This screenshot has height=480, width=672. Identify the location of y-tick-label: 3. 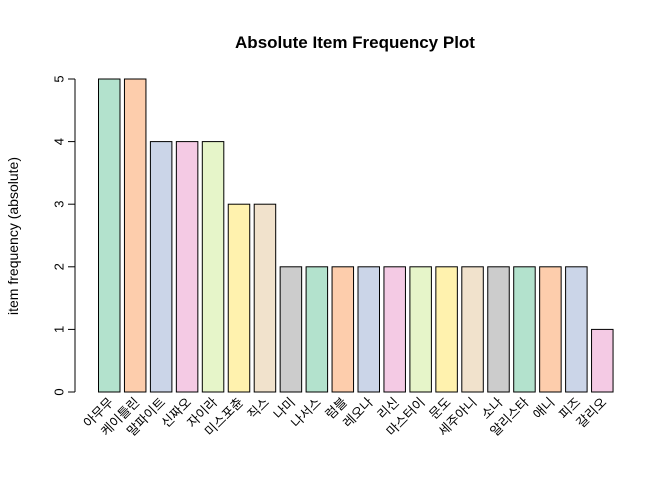
(59, 204).